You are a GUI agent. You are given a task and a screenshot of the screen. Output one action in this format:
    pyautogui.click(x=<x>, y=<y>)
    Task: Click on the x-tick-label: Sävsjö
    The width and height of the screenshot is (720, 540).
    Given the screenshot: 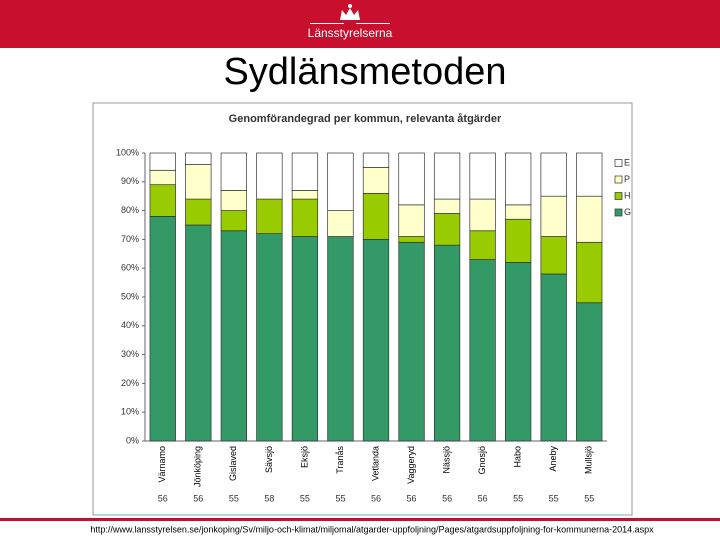 What is the action you would take?
    pyautogui.click(x=269, y=459)
    